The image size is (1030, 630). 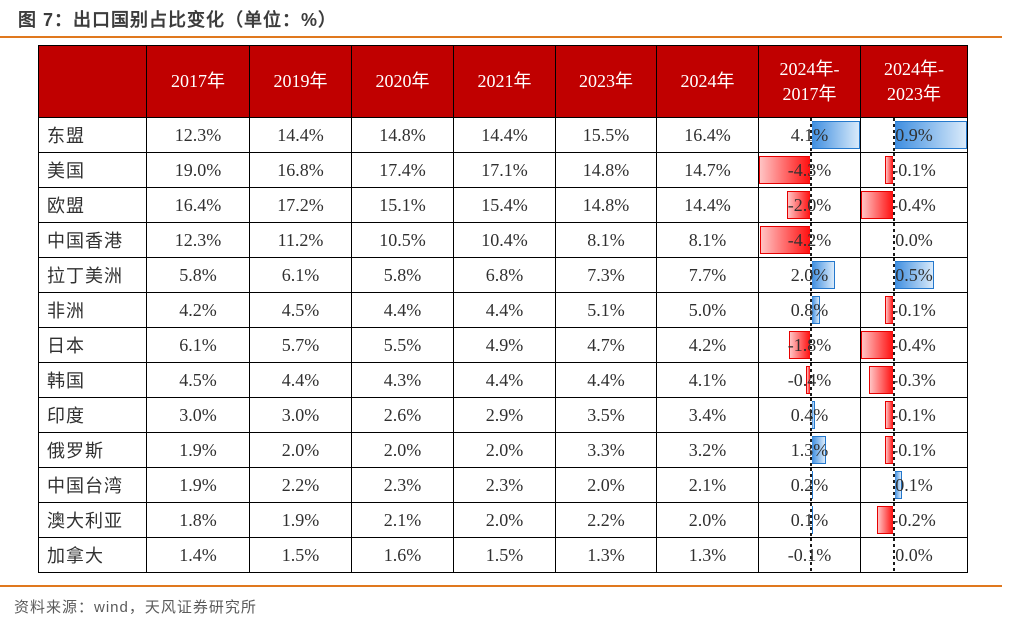 I want to click on value-text: 1.5%, so click(x=504, y=554).